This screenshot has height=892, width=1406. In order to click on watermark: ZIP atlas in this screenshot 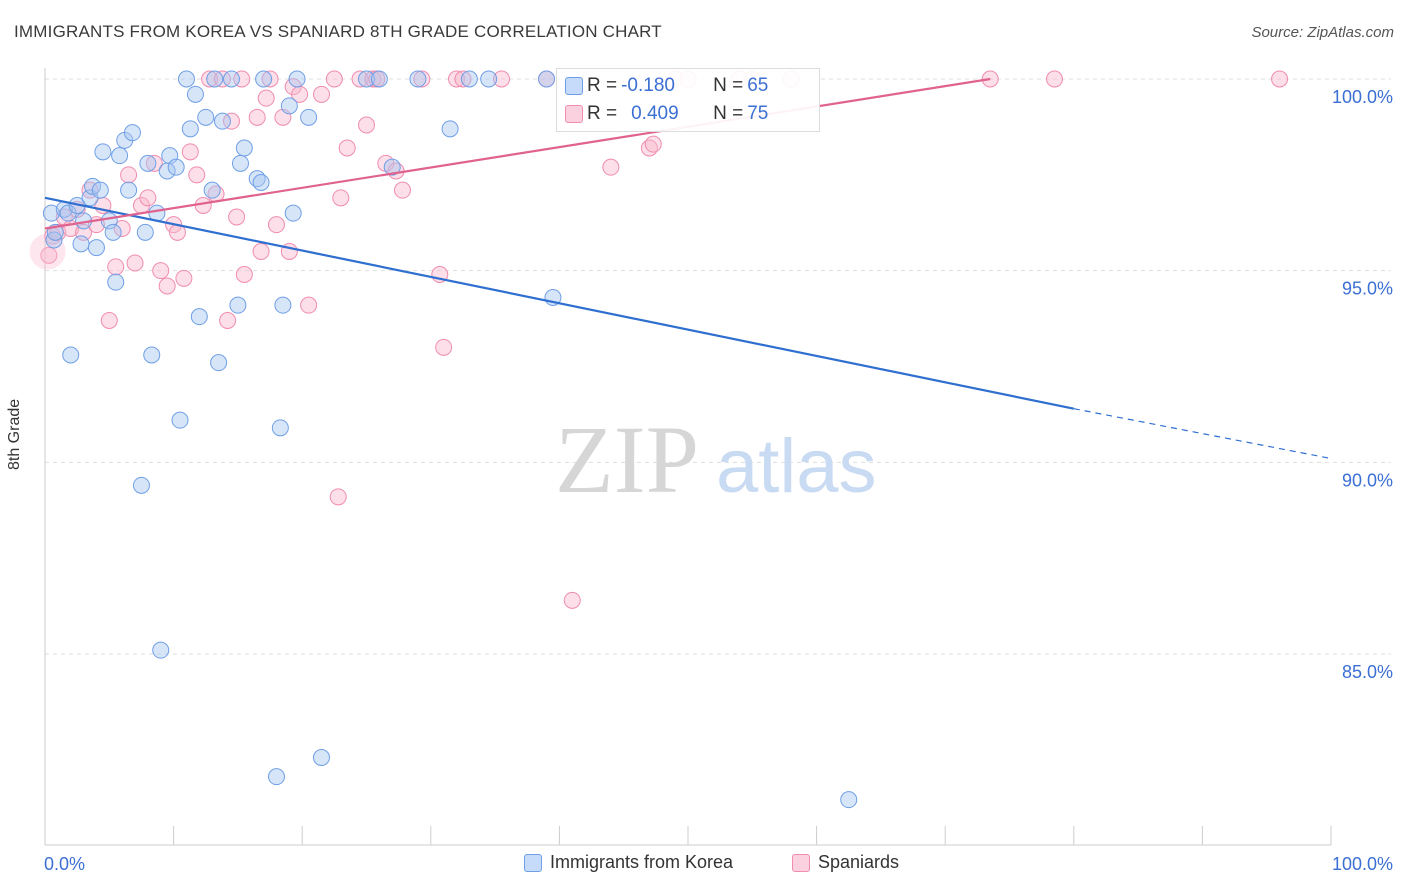, I will do `click(716, 459)`.